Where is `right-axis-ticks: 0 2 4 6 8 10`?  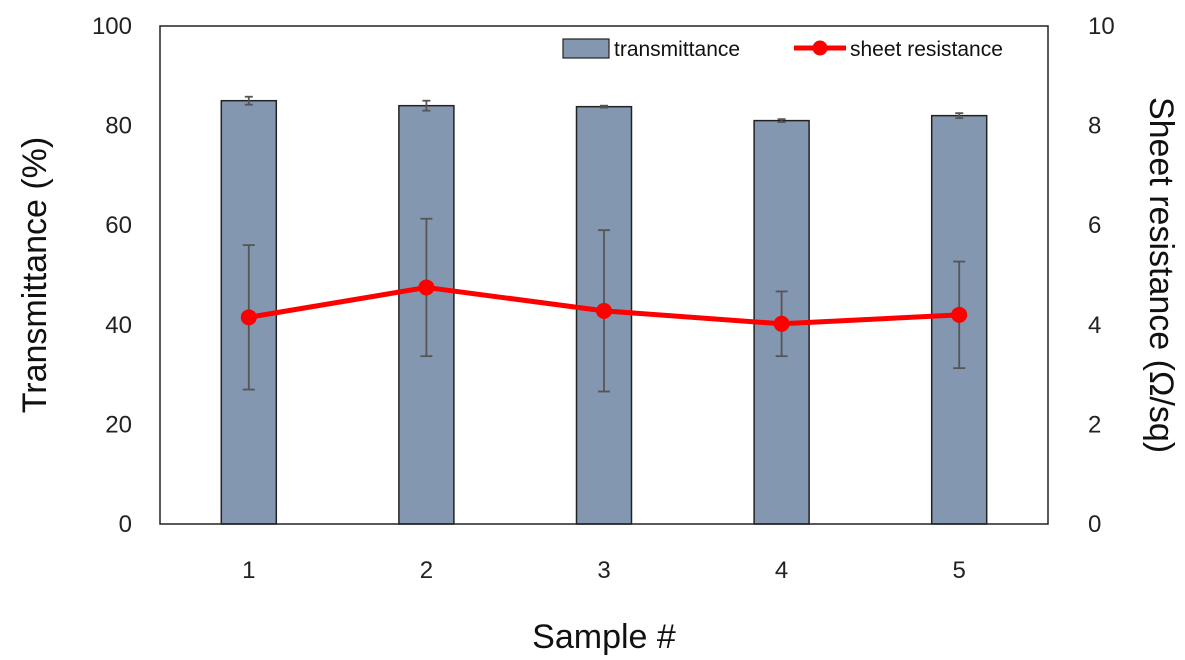 right-axis-ticks: 0 2 4 6 8 10 is located at coordinates (1101, 275).